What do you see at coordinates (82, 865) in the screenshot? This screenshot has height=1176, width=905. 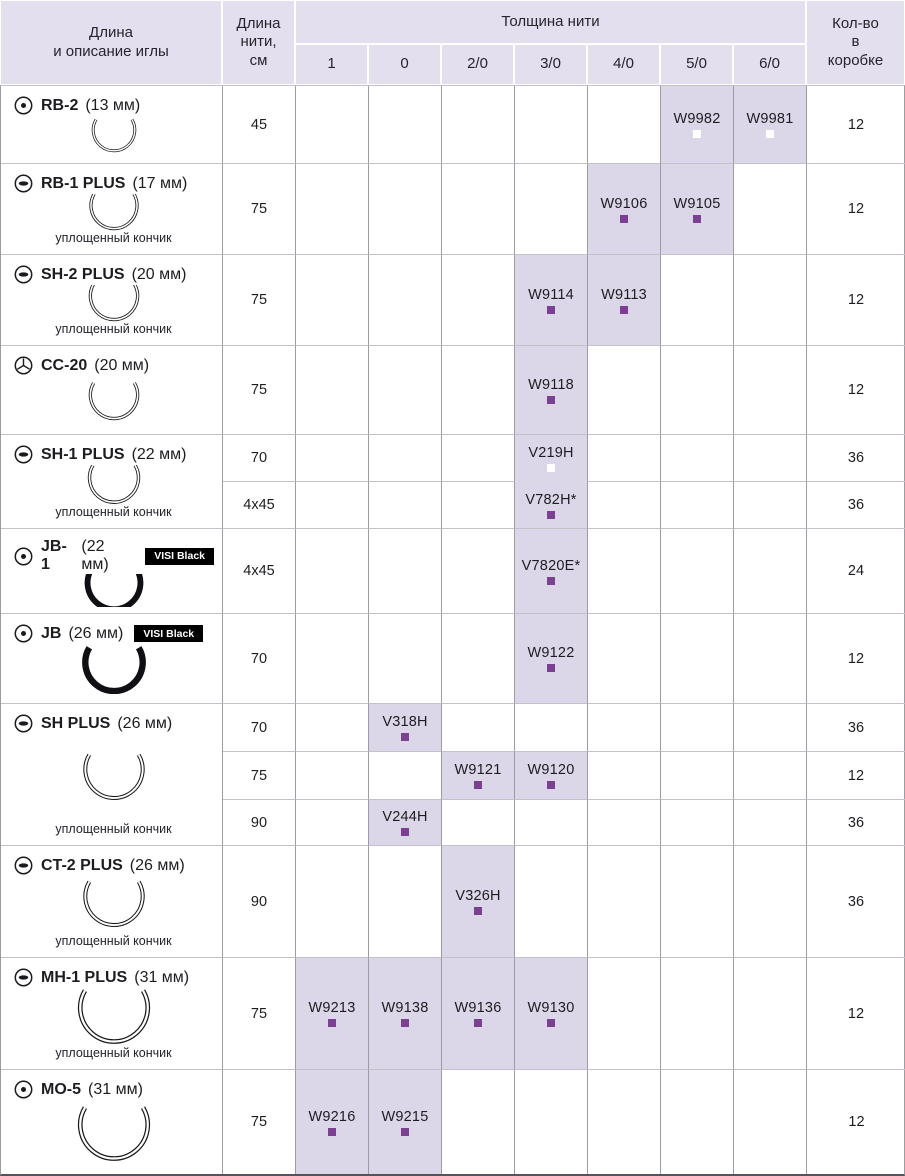 I see `needle-name: CT-2 PLUS` at bounding box center [82, 865].